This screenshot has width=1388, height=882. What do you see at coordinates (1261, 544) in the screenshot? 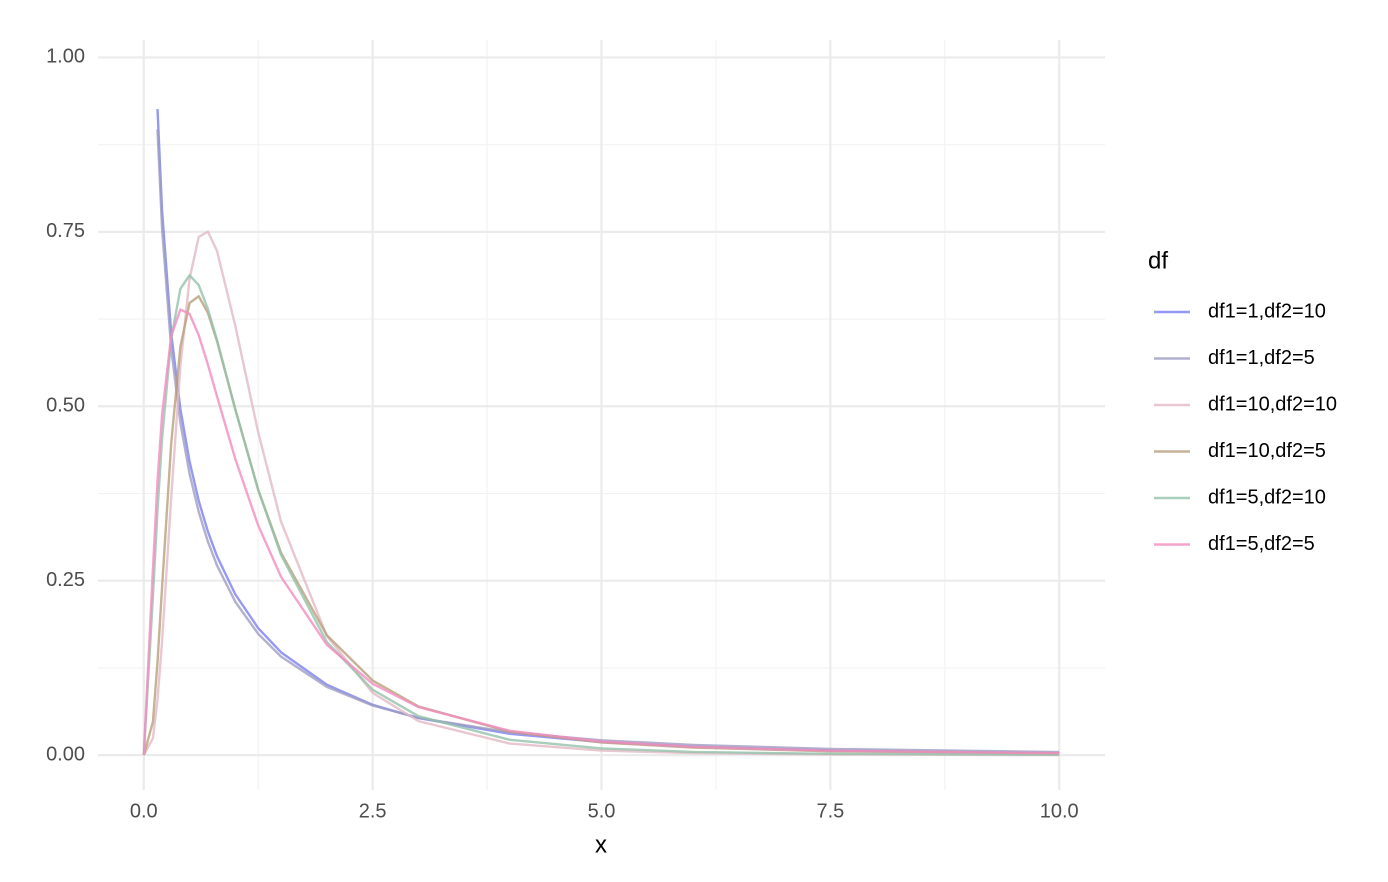
I see `legend-label: df1=5,df2=5` at bounding box center [1261, 544].